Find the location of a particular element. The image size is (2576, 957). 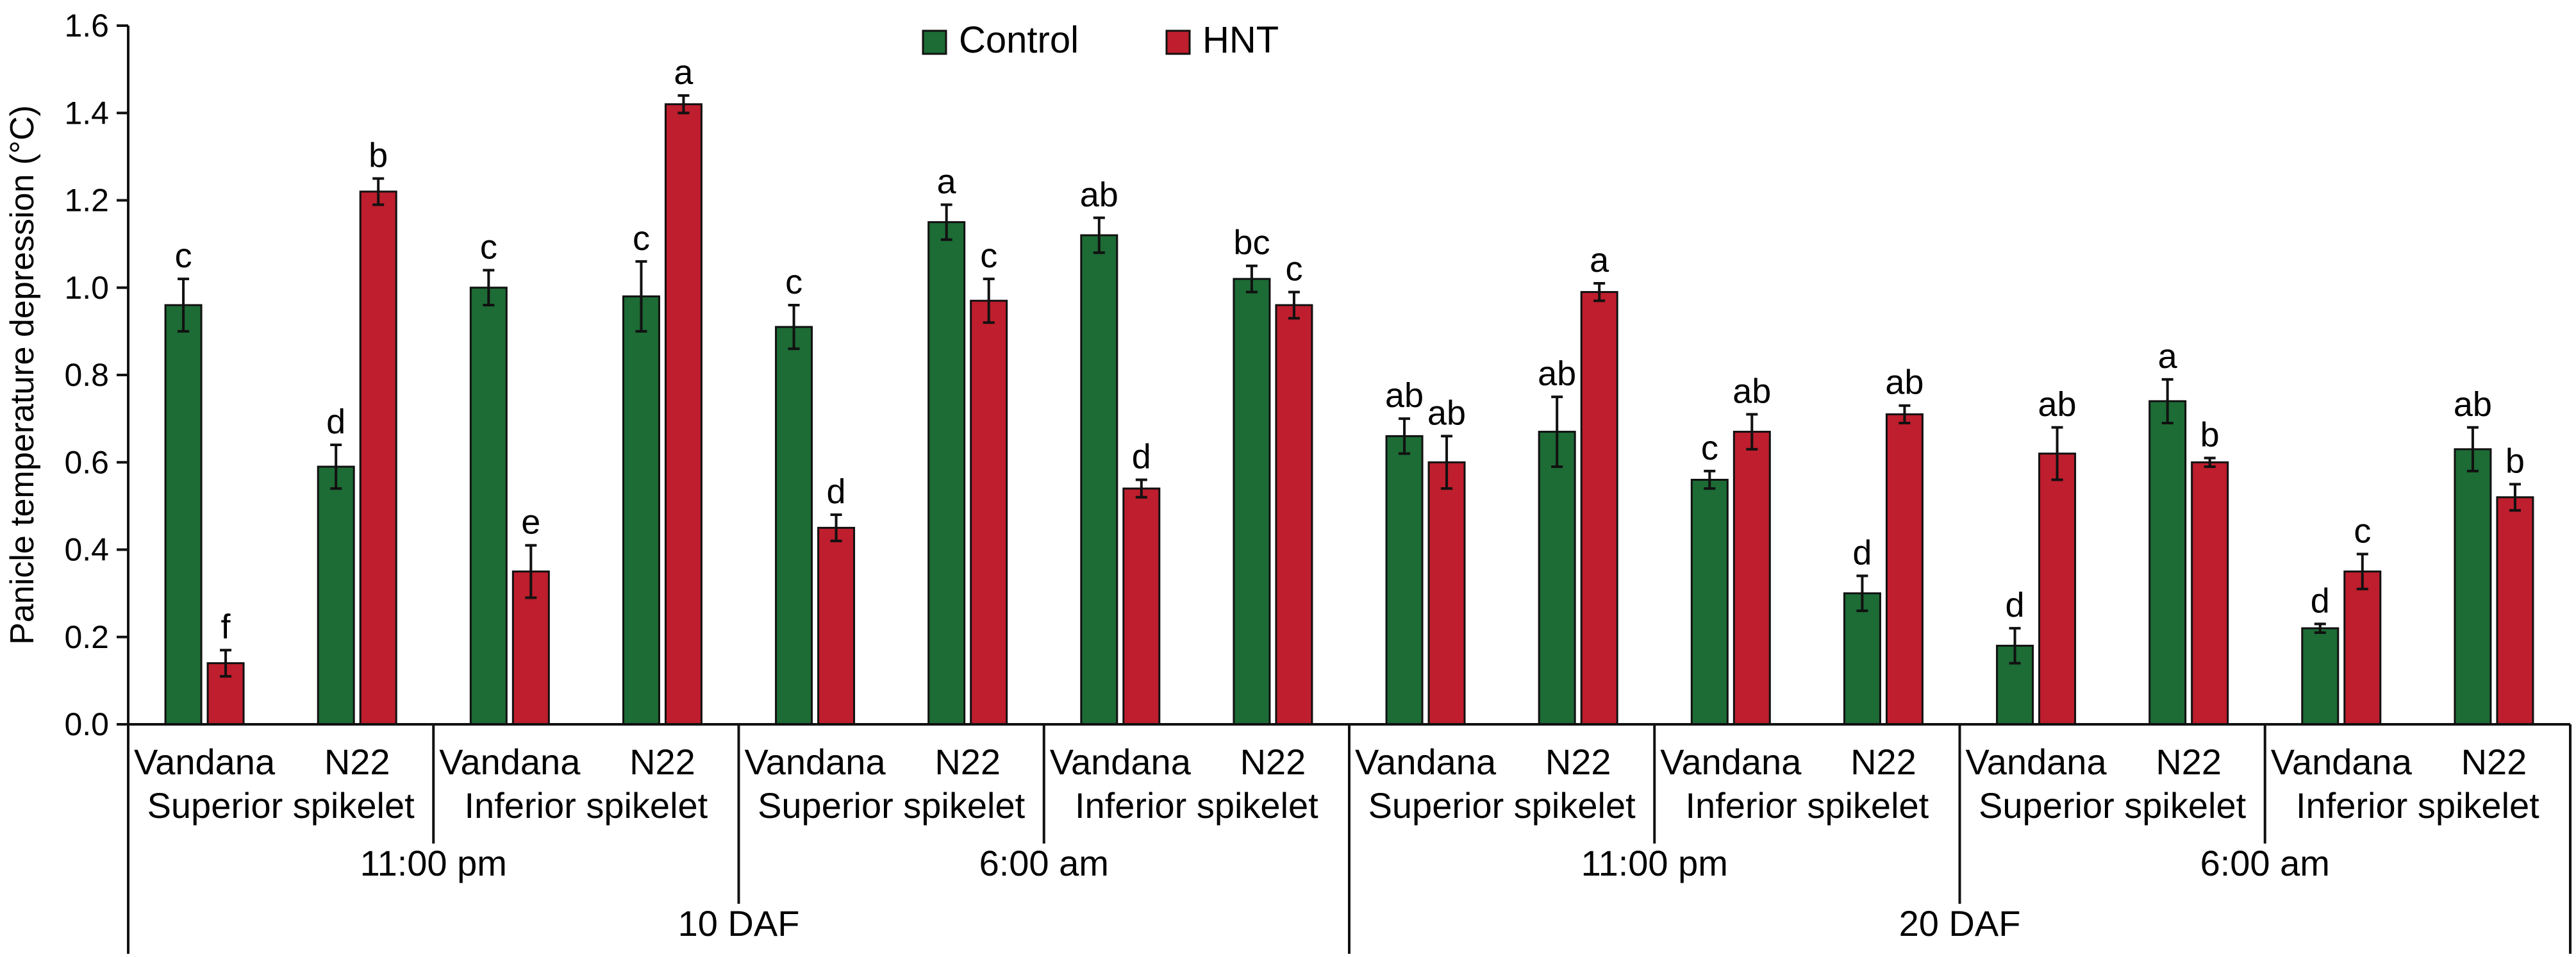

y-tick-label: 0.2 is located at coordinates (87, 637).